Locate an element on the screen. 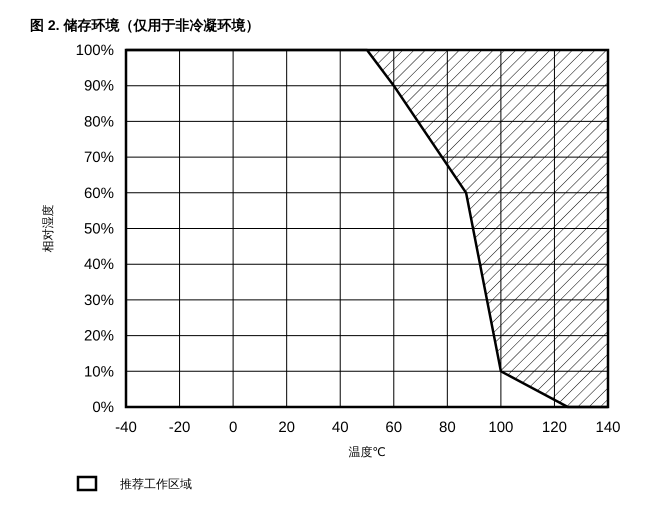 Image resolution: width=656 pixels, height=505 pixels. x-tick-label: 120 is located at coordinates (554, 427).